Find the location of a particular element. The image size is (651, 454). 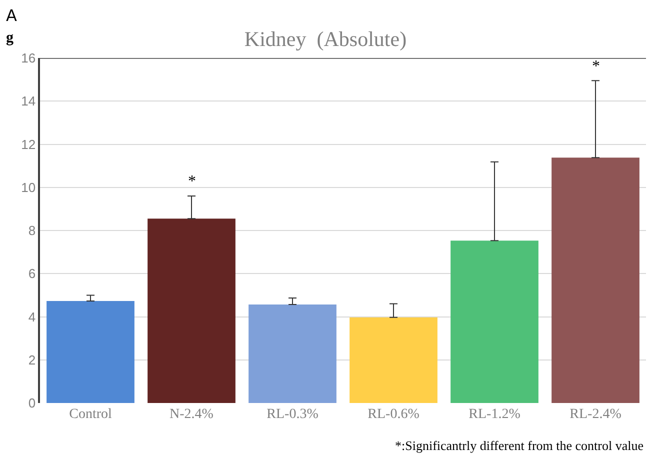

x-tick-label: N-2.4% is located at coordinates (192, 414).